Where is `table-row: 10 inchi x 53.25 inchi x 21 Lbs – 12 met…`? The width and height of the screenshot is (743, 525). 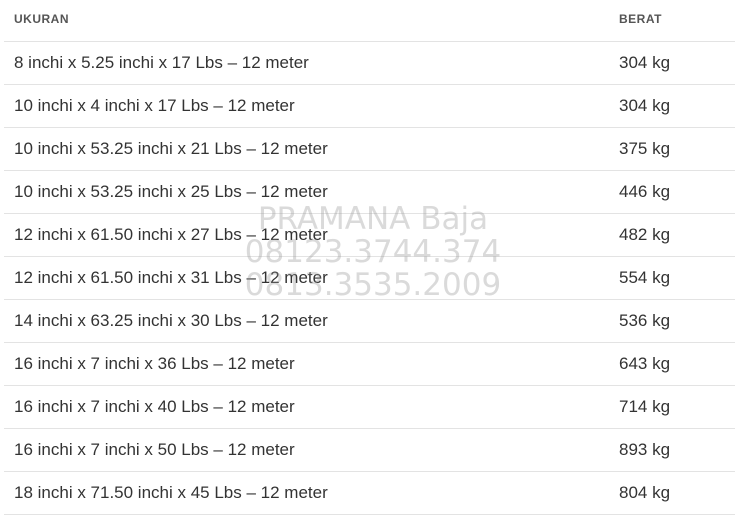 table-row: 10 inchi x 53.25 inchi x 21 Lbs – 12 met… is located at coordinates (369, 149).